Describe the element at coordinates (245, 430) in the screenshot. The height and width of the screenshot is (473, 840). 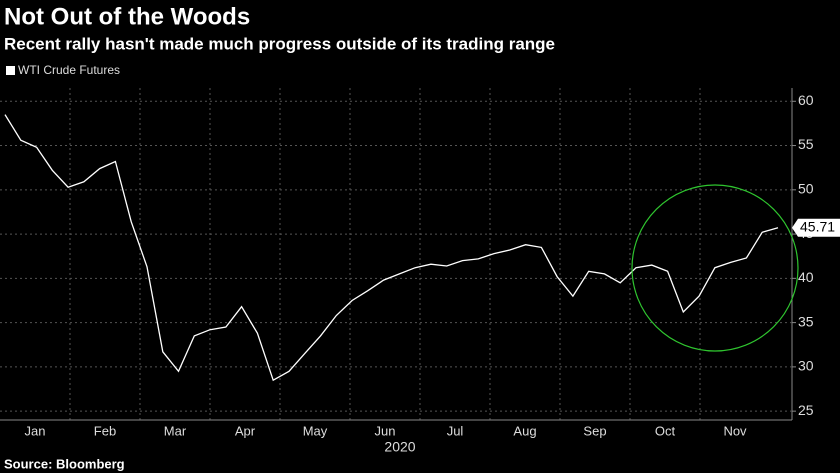
I see `x-tick-label: Apr` at that location.